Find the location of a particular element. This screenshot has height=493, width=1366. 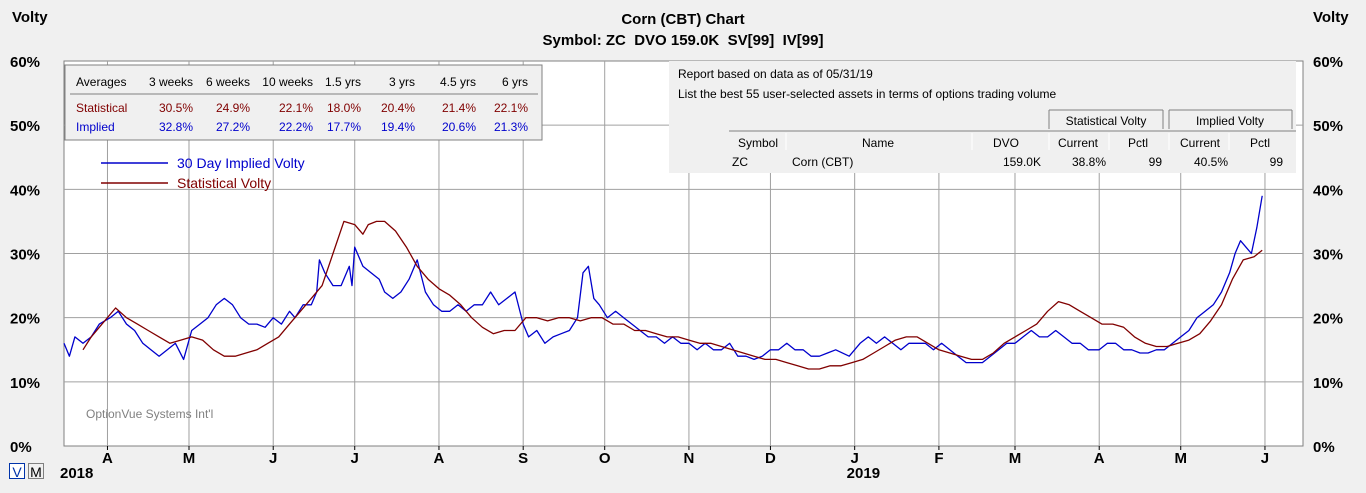

averages-header-cell: 6 weeks is located at coordinates (228, 82).